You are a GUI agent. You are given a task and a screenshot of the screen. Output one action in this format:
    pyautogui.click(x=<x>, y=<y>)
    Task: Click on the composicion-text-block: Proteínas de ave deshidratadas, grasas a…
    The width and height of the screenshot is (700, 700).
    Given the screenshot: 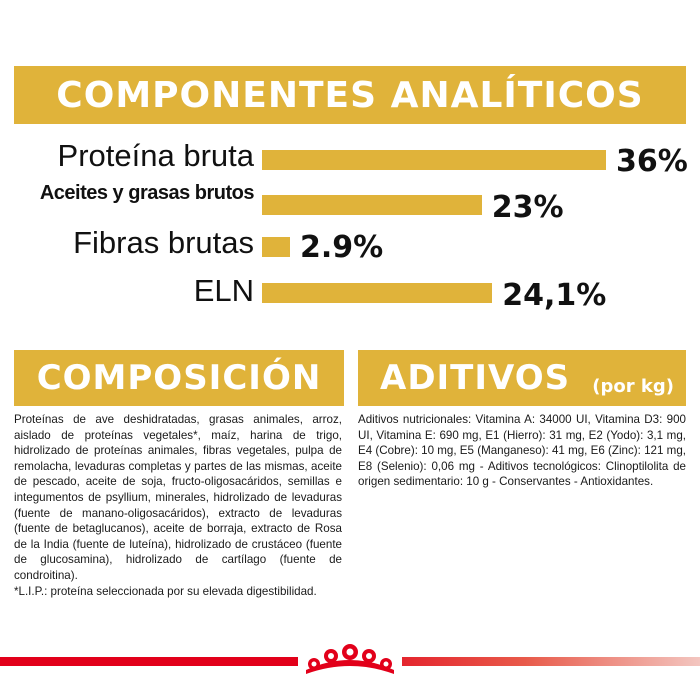 What is the action you would take?
    pyautogui.click(x=178, y=505)
    